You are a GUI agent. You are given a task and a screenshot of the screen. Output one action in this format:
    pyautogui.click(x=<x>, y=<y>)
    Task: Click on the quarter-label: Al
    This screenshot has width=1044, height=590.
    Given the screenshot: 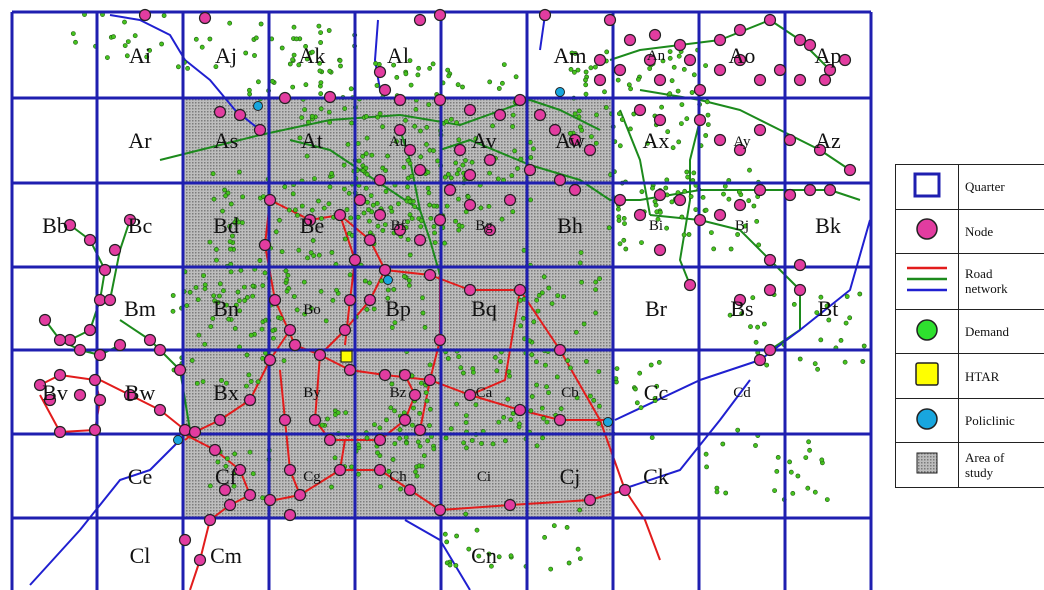 What is the action you would take?
    pyautogui.click(x=398, y=55)
    